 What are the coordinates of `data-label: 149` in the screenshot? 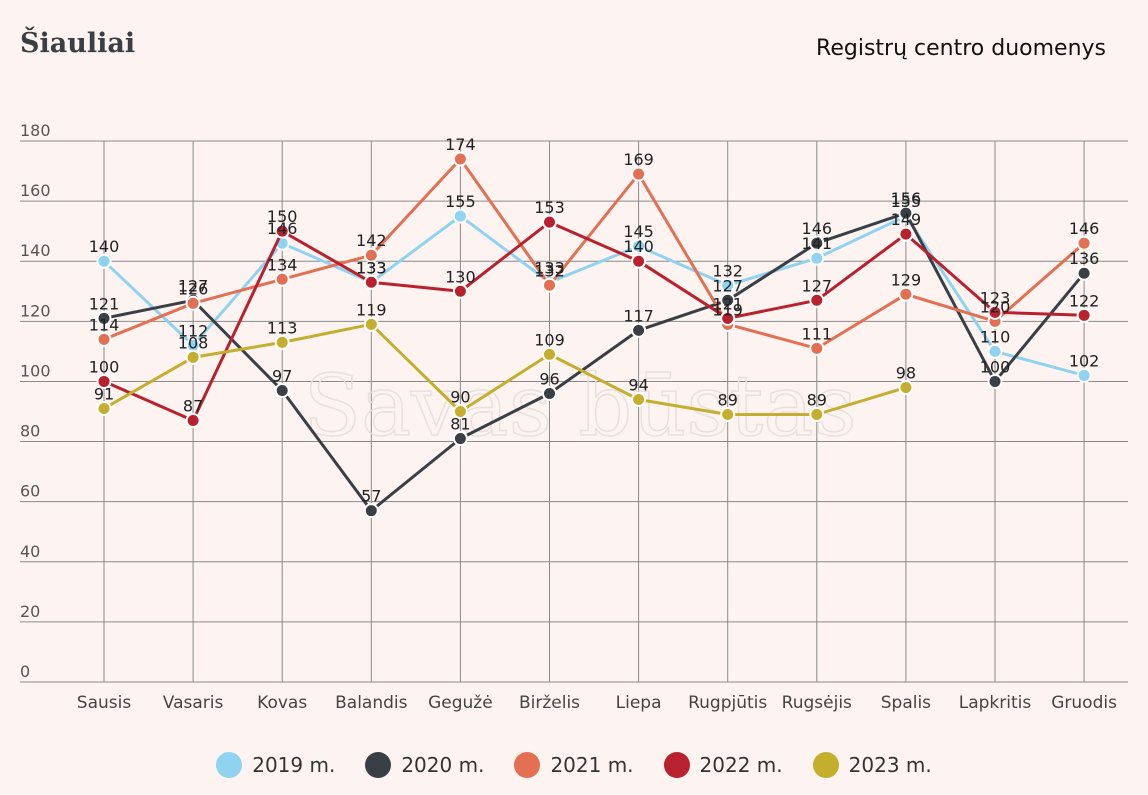 It's located at (906, 219).